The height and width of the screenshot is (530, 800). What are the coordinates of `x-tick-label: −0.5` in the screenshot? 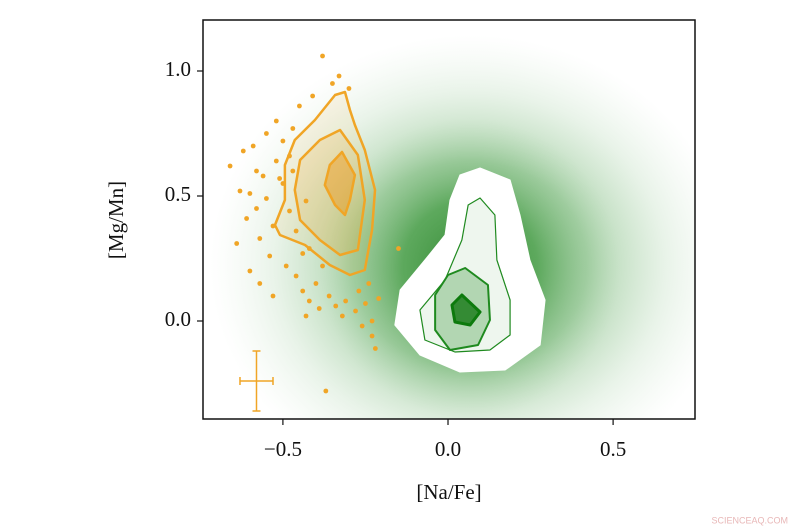 It's located at (283, 449).